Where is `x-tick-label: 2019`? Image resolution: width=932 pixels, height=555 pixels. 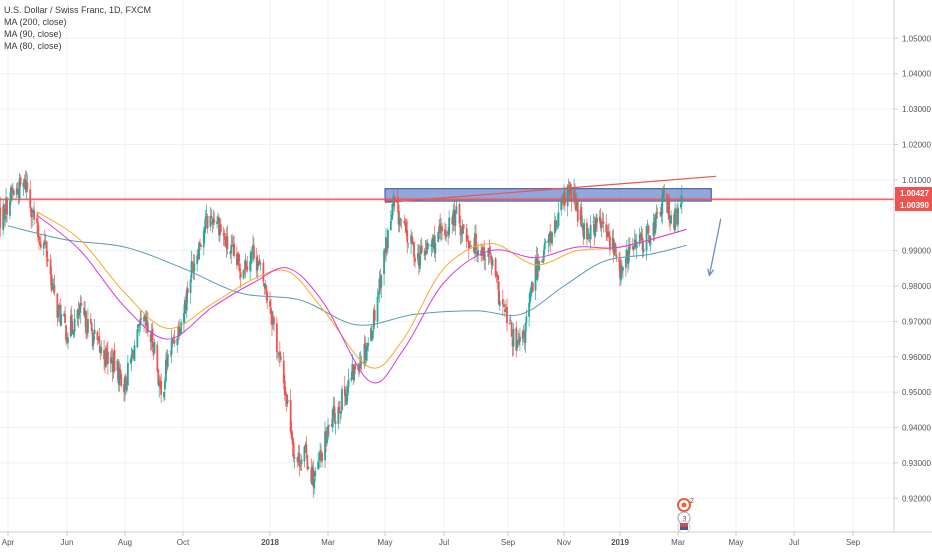 x-tick-label: 2019 is located at coordinates (620, 542).